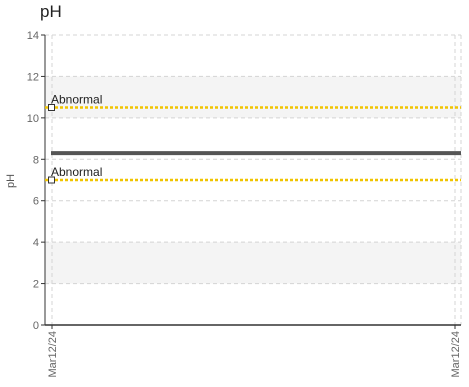 This screenshot has height=387, width=469. I want to click on y-tick-label: 12, so click(33, 77).